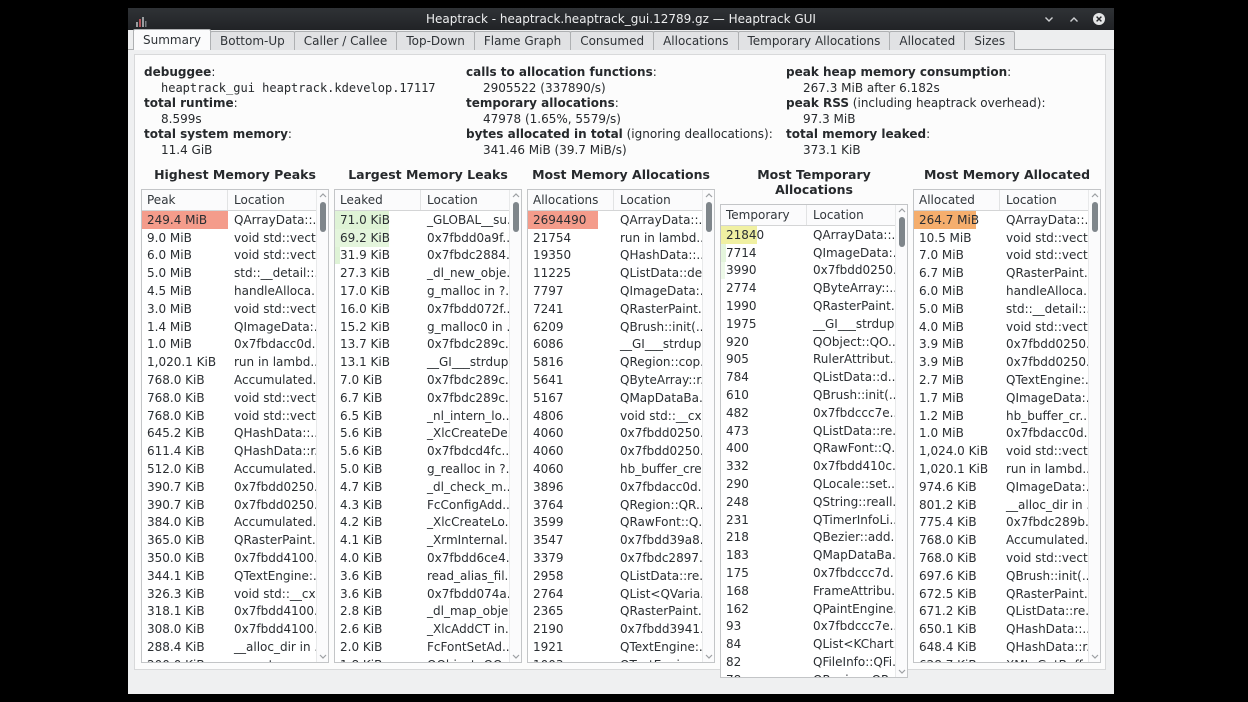  Describe the element at coordinates (515, 217) in the screenshot. I see `scrollbar-thumb` at that location.